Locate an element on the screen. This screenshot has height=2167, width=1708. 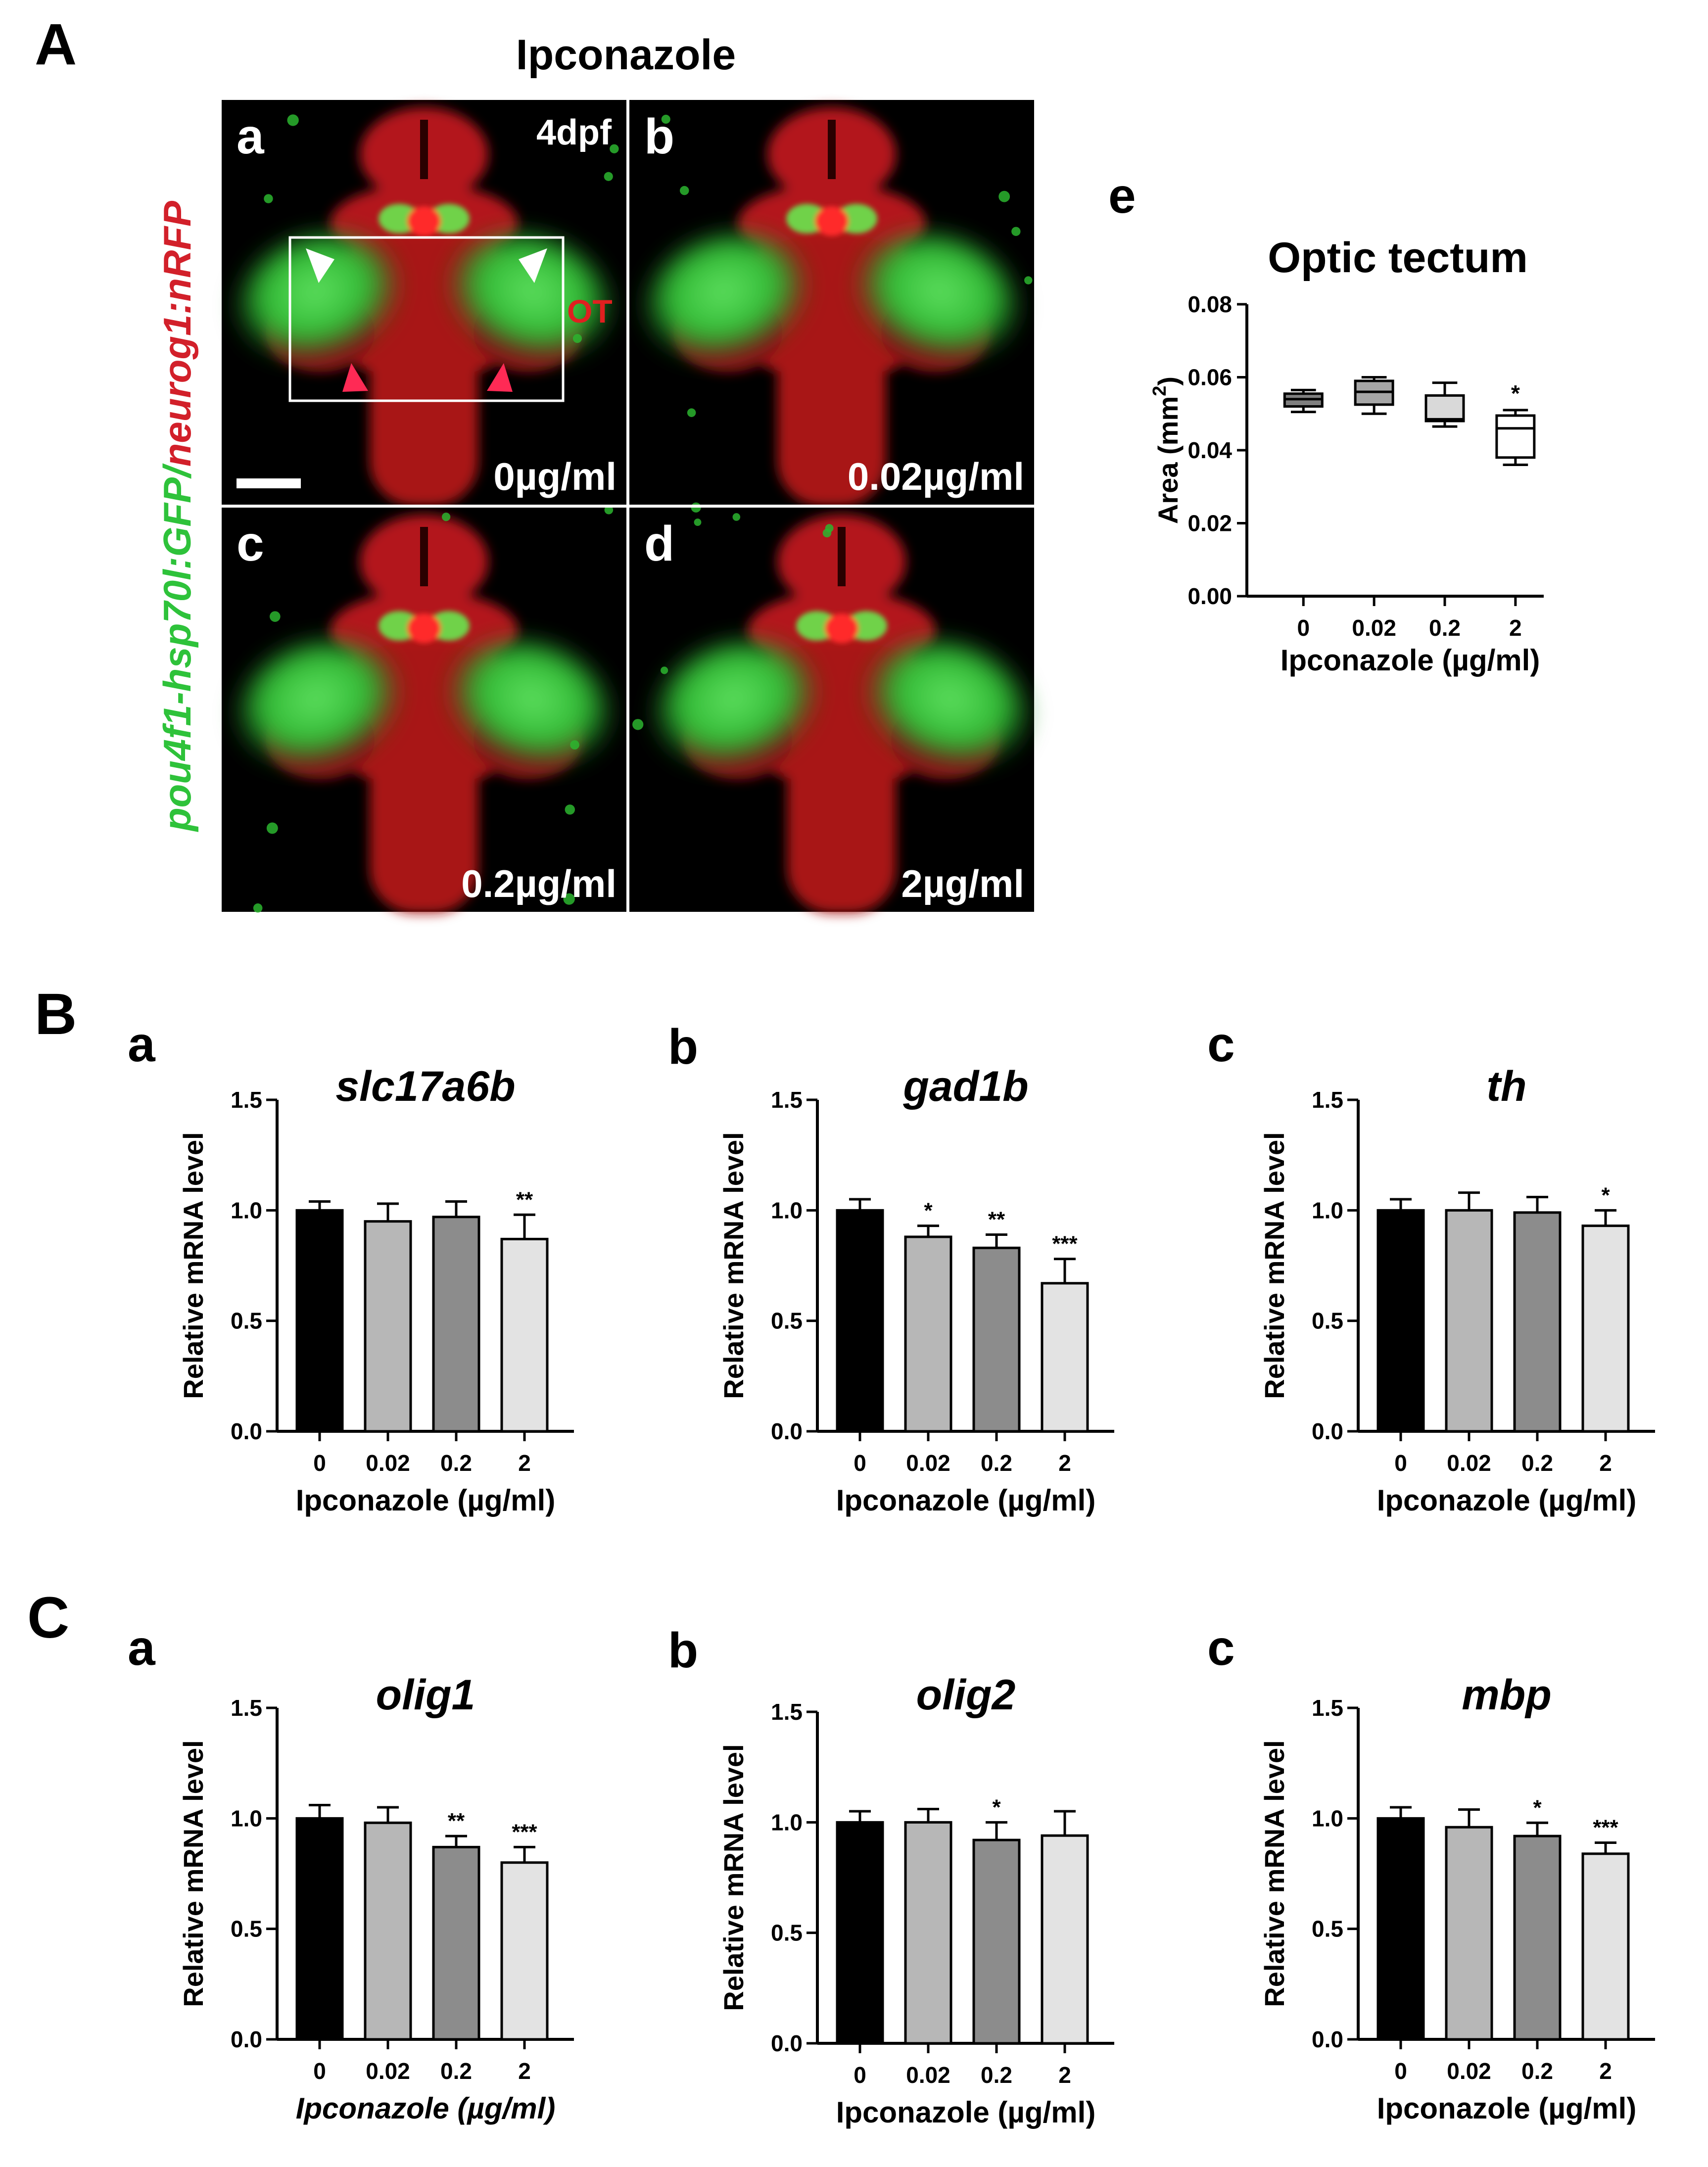
y-tick-label: 0.00 is located at coordinates (1209, 596).